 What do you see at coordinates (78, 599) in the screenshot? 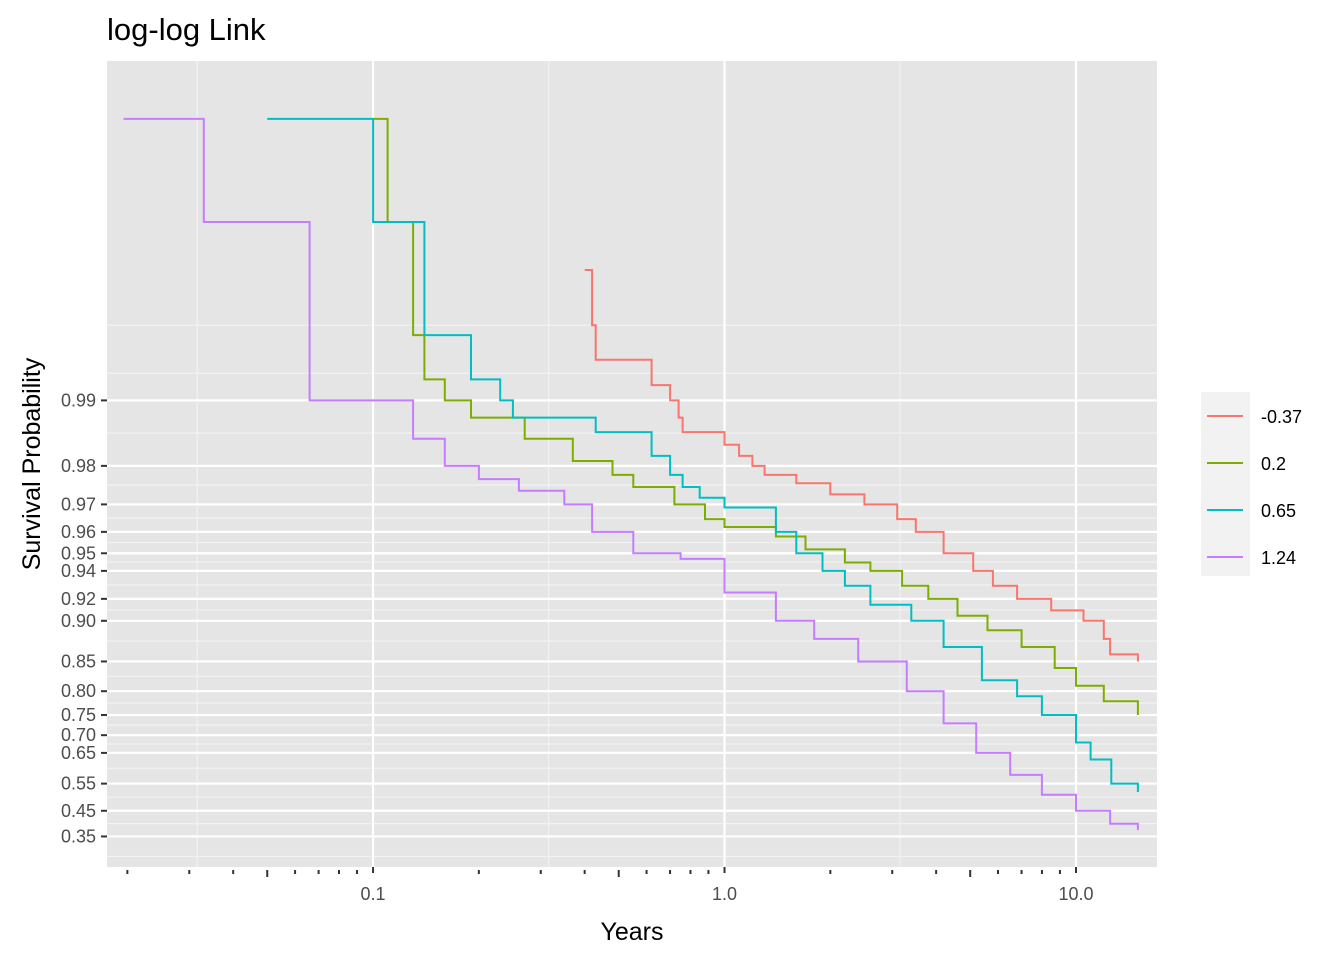
I see `y-tick-label: 0.92` at bounding box center [78, 599].